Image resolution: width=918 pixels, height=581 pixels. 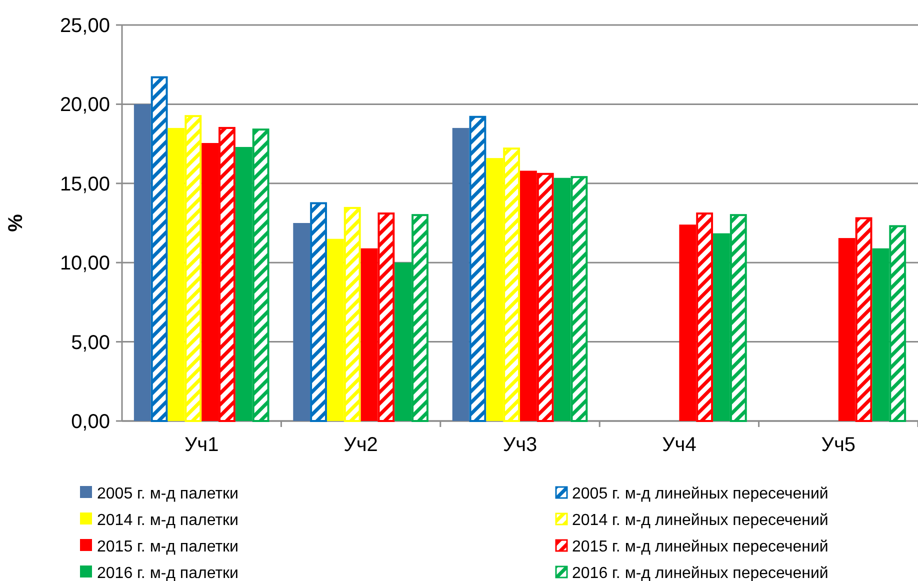 What do you see at coordinates (85, 26) in the screenshot?
I see `y-tick-label: 25,00` at bounding box center [85, 26].